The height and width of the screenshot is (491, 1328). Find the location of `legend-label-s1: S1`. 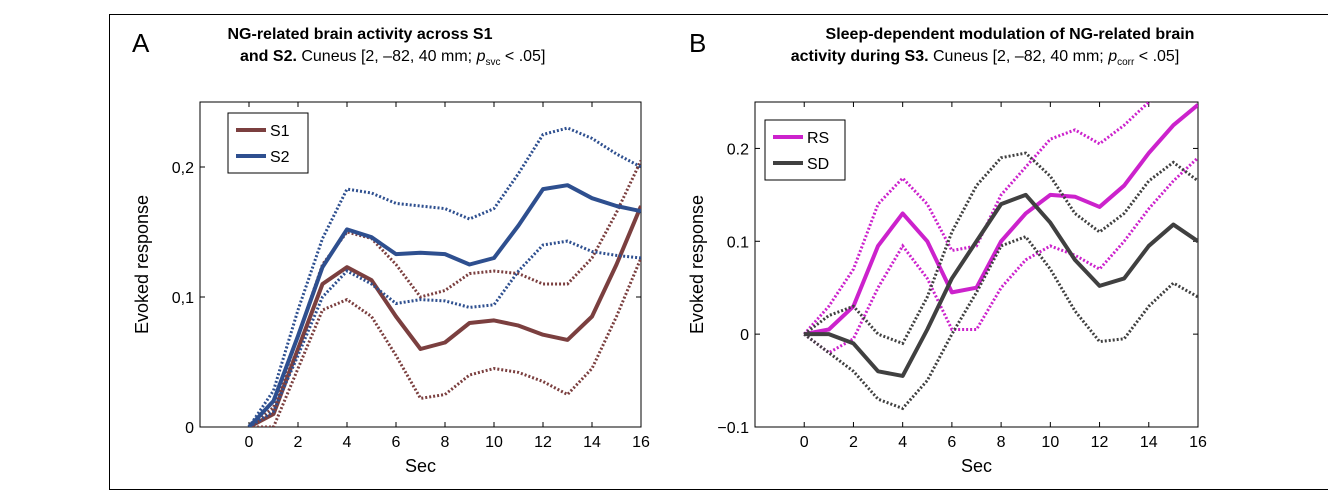

legend-label-s1: S1 is located at coordinates (280, 131).